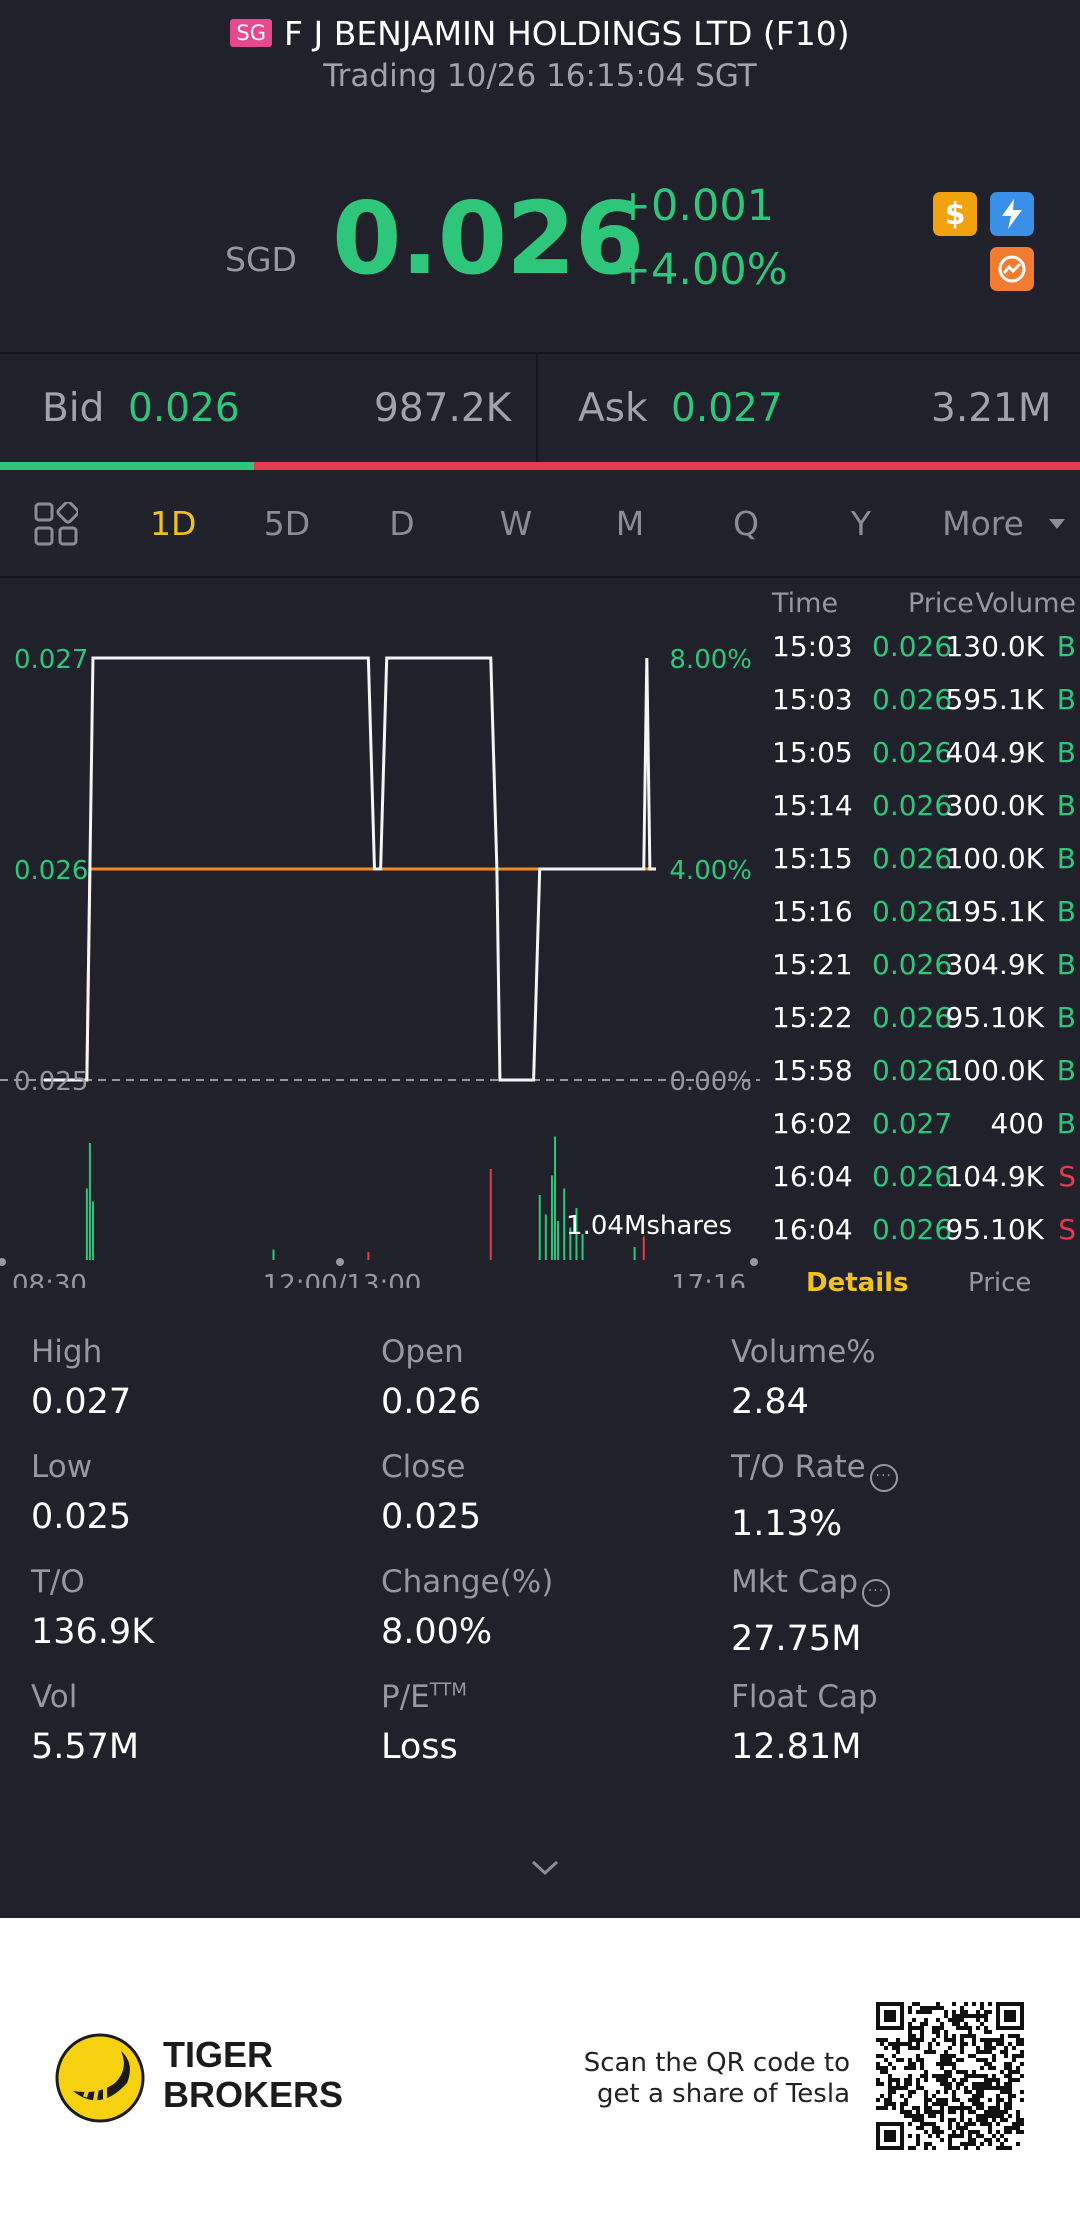  What do you see at coordinates (402, 523) in the screenshot?
I see `tab-d: D` at bounding box center [402, 523].